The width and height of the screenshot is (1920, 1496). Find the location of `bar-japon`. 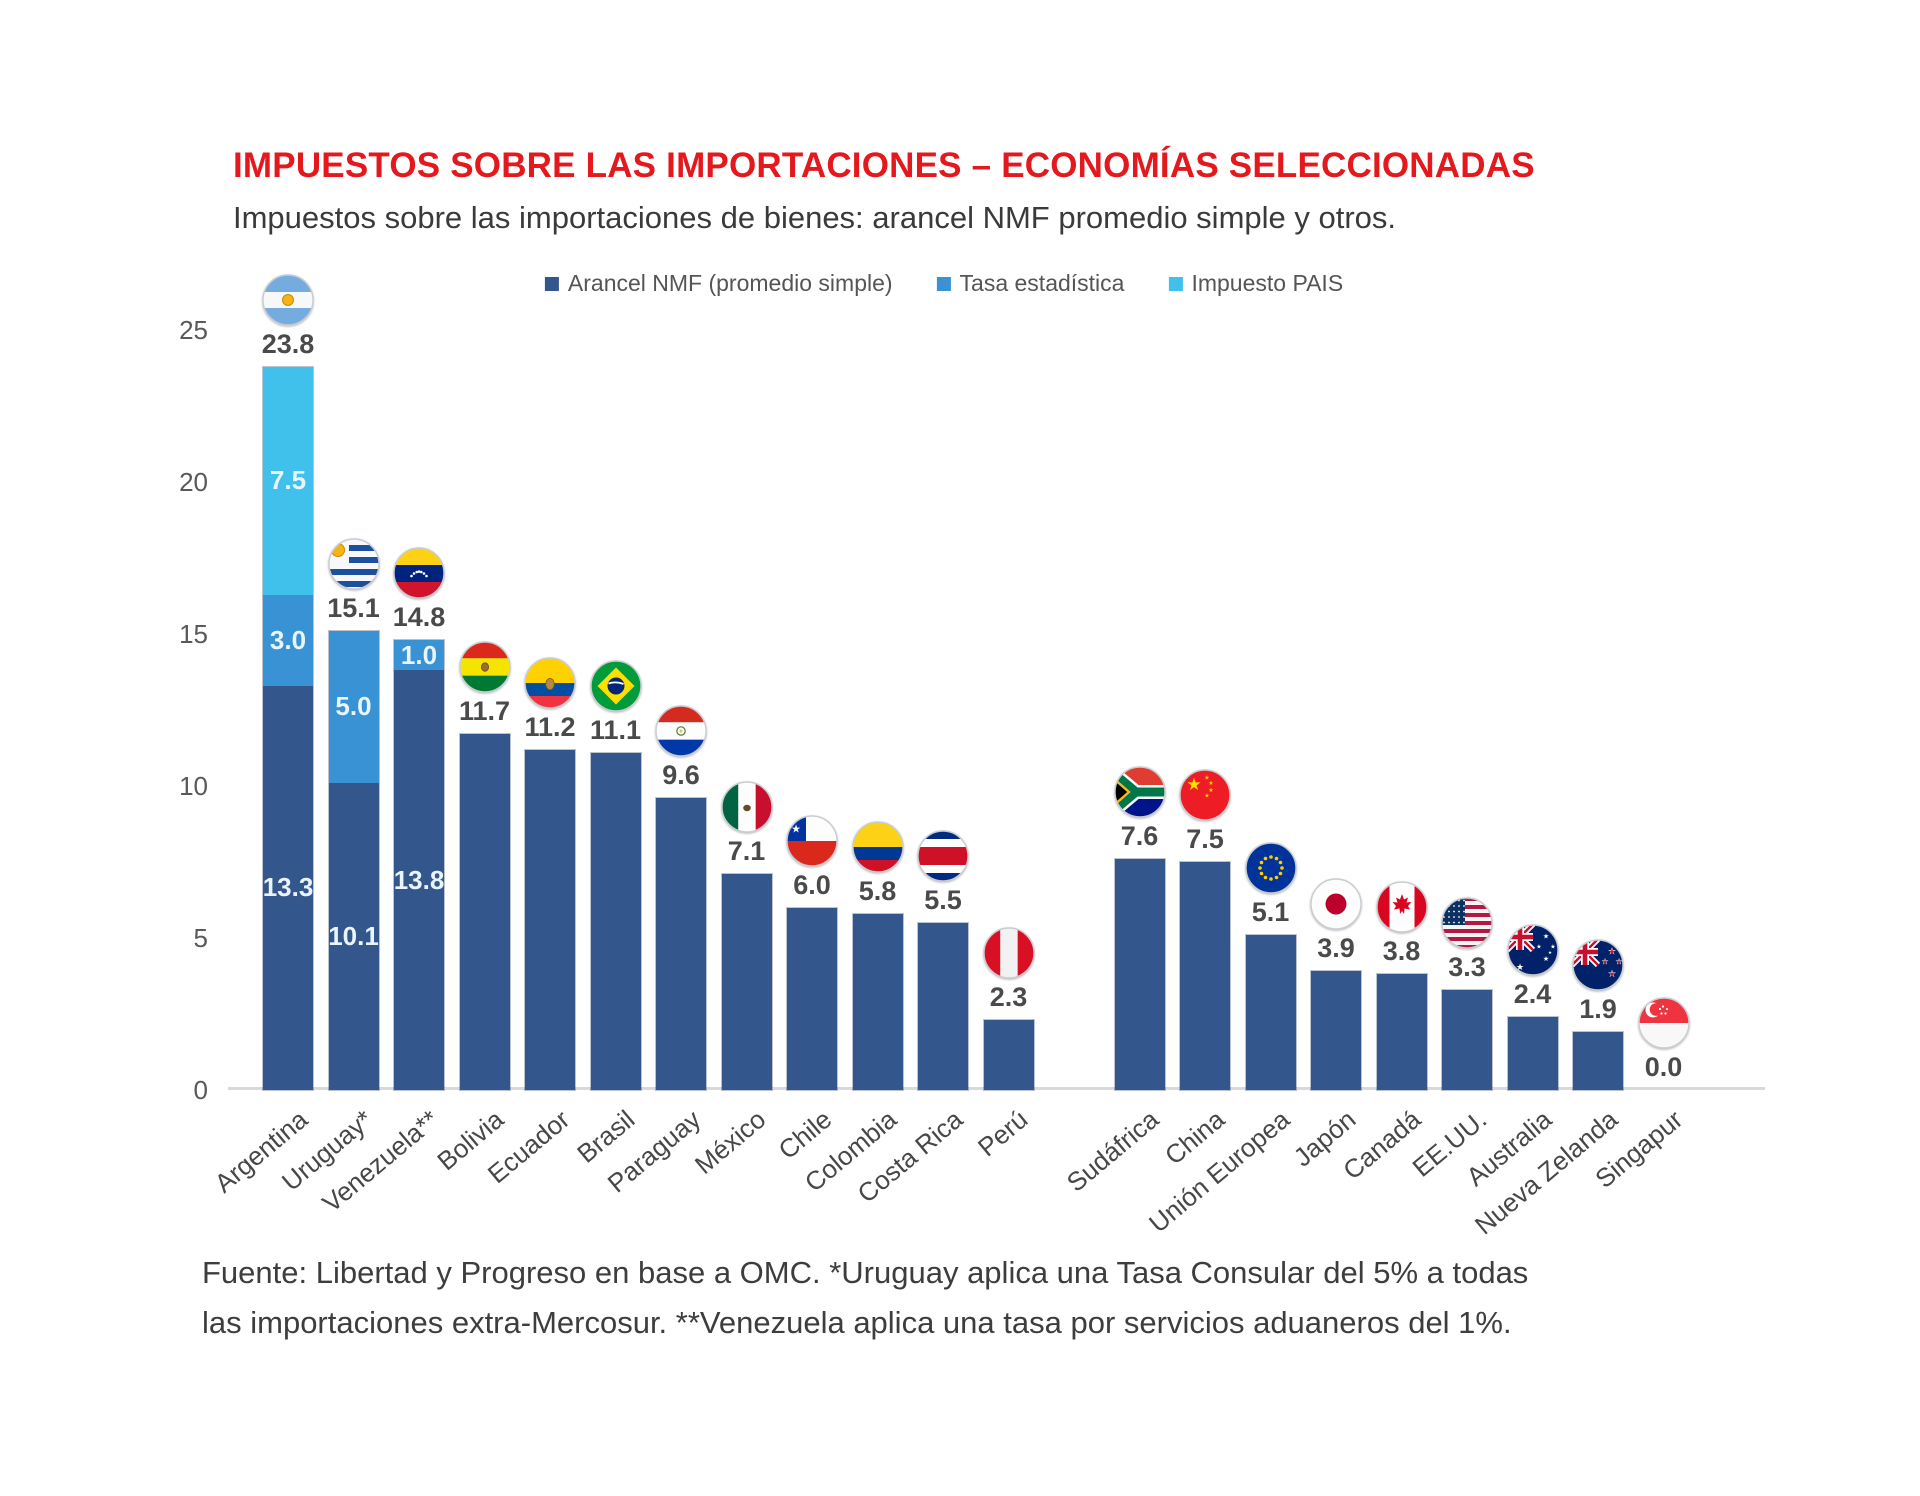

bar-japon is located at coordinates (1336, 1030).